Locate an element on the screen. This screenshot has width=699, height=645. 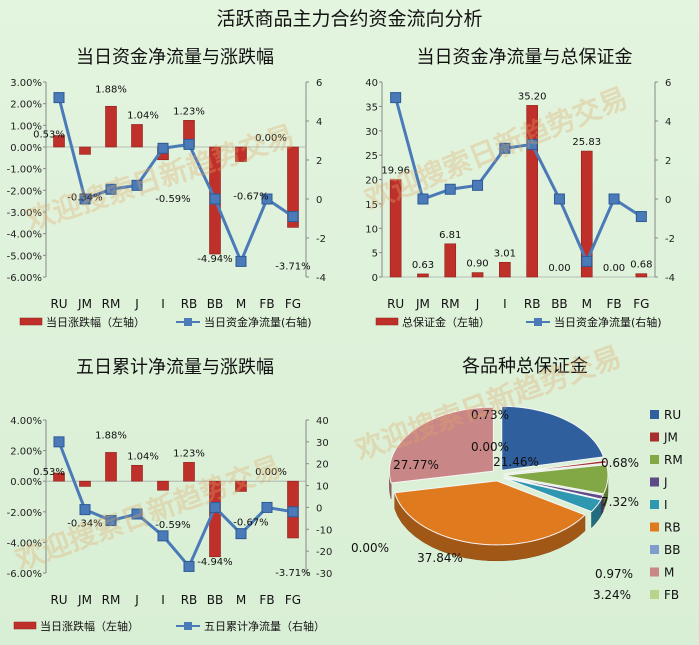
left-tick-label: 0 is located at coordinates (375, 278).